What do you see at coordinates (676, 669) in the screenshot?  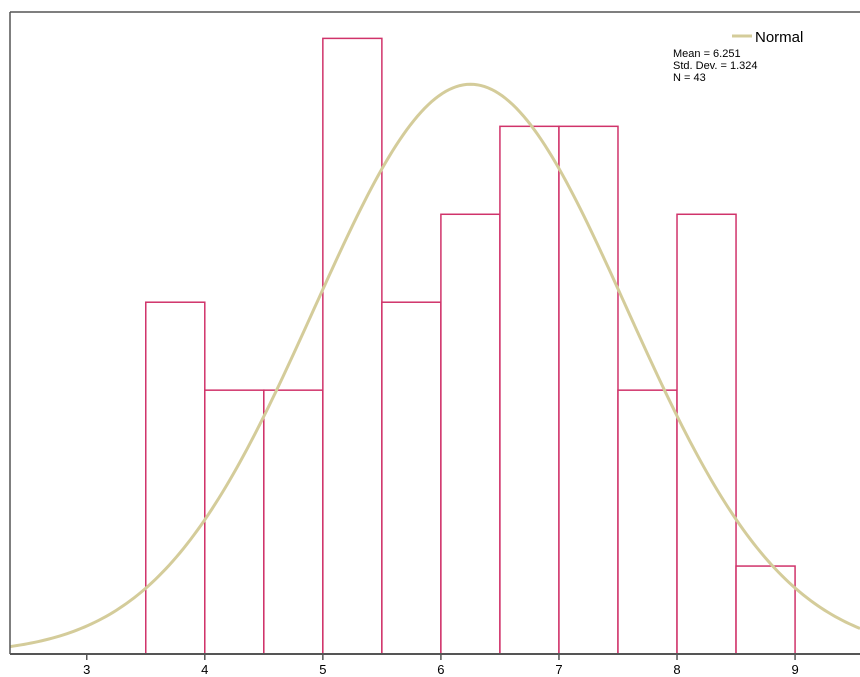 I see `x-tick-label-8: 8` at bounding box center [676, 669].